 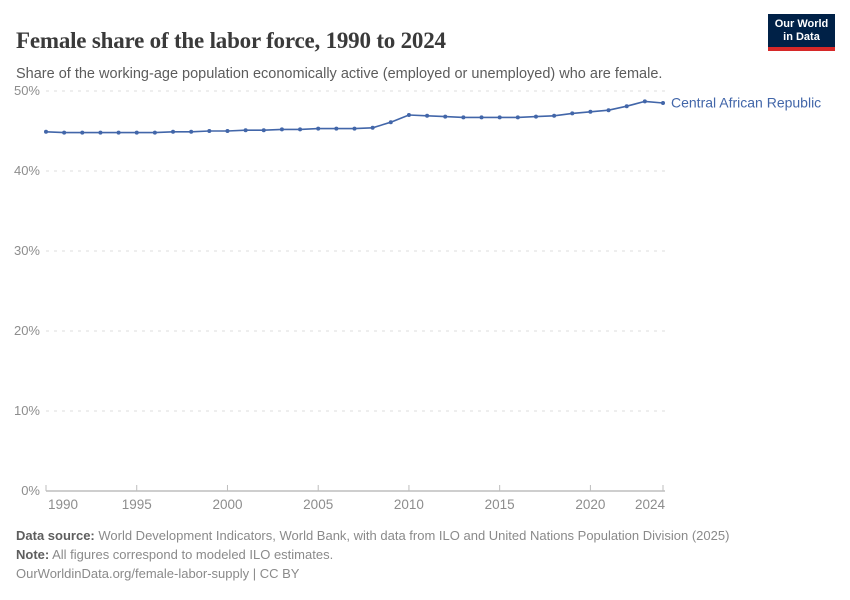 I want to click on data-point-2006, so click(x=336, y=128).